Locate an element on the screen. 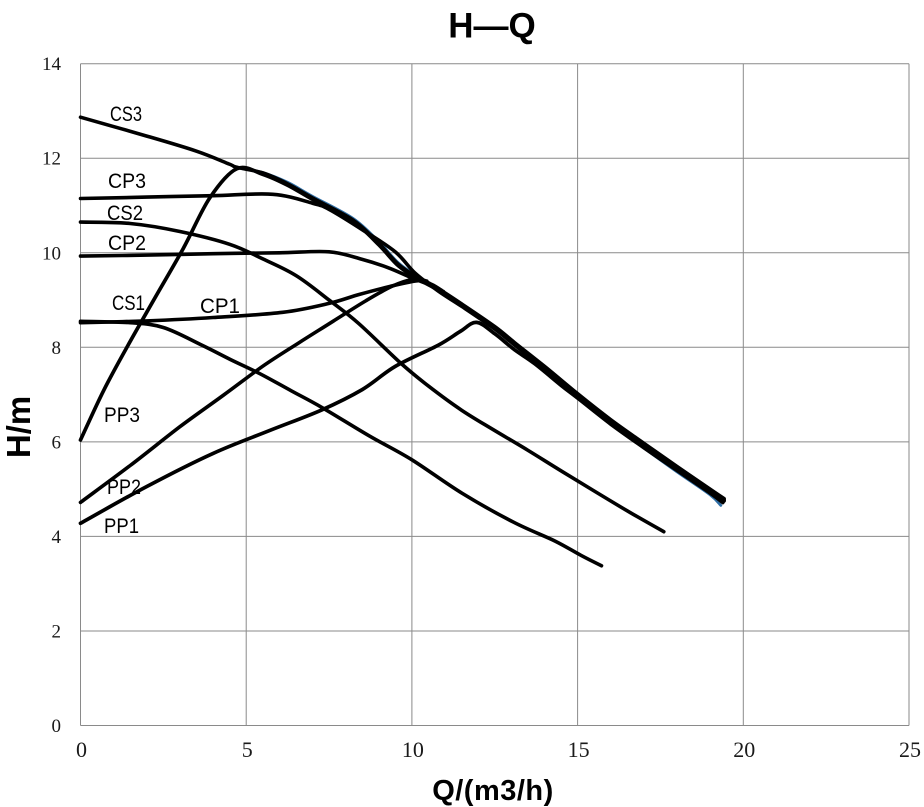  svg-text: CP1 is located at coordinates (220, 306).